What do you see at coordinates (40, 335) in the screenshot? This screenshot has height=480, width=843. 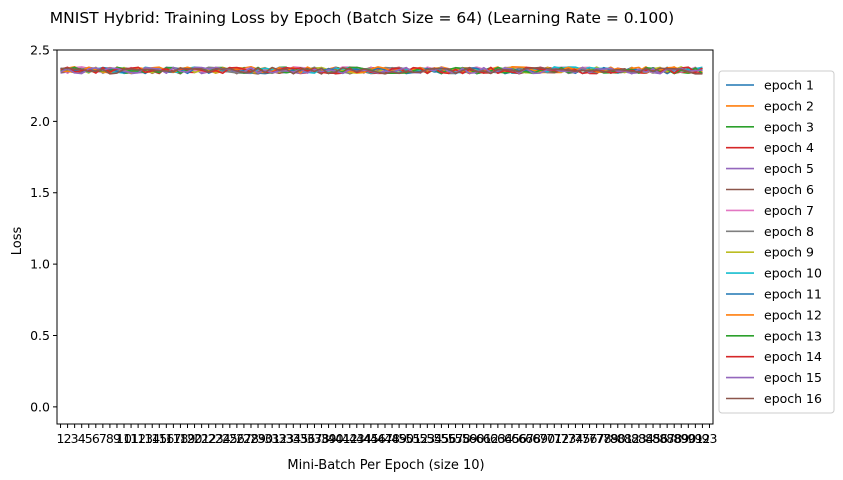 I see `y-tick-label: 0.5` at bounding box center [40, 335].